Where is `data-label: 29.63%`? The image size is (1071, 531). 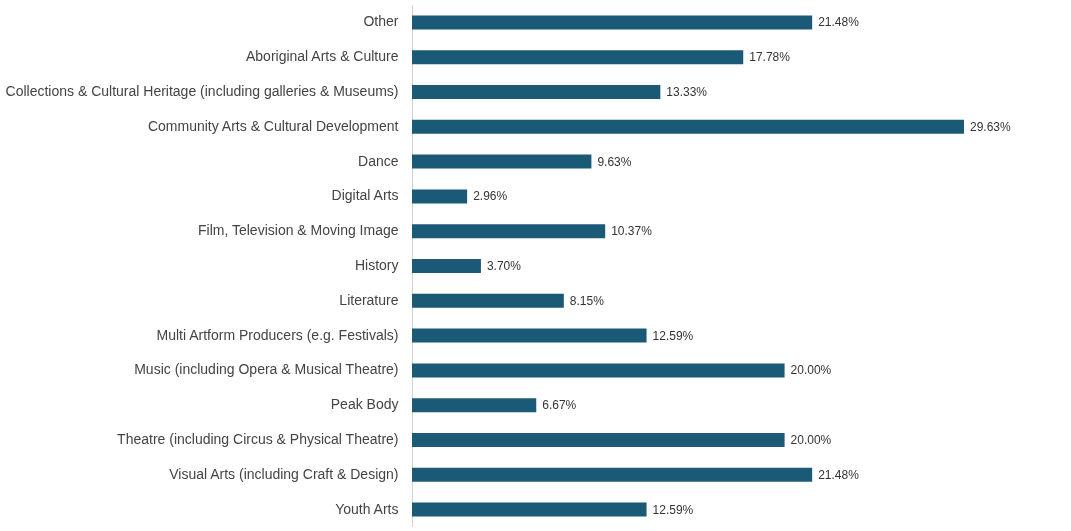
data-label: 29.63% is located at coordinates (991, 126).